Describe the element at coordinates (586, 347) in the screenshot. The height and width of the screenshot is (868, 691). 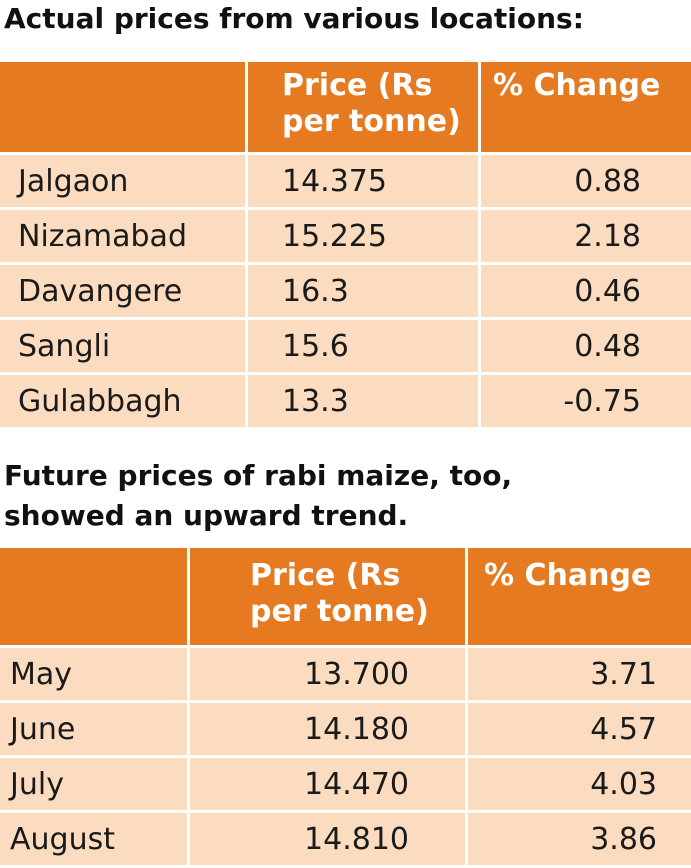
I see `change-cell: 0.48` at that location.